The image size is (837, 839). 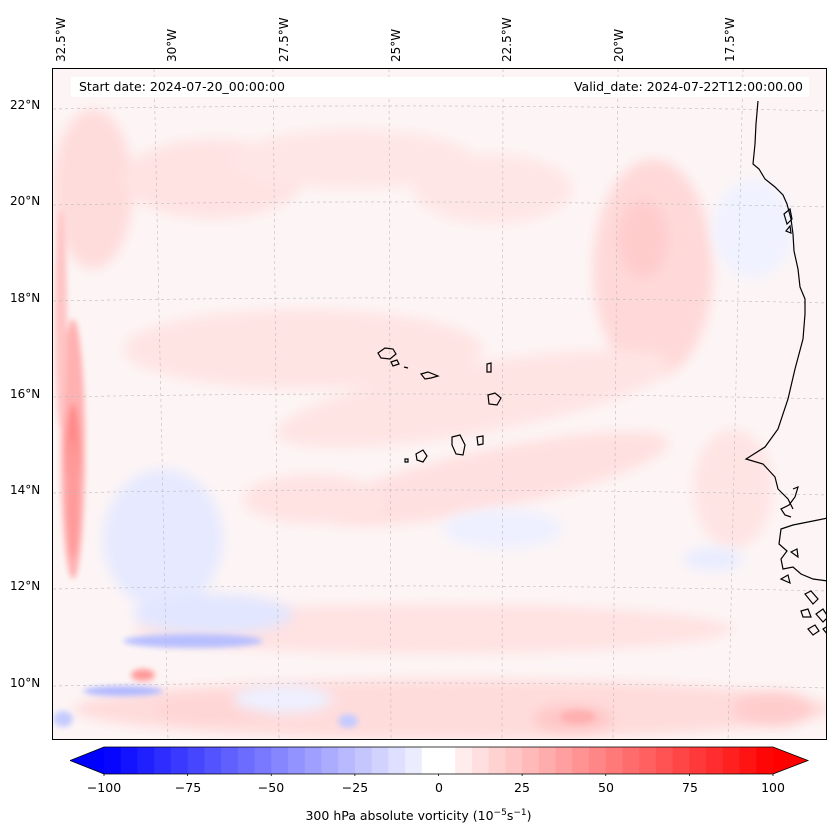 What do you see at coordinates (421, 456) in the screenshot?
I see `island-fogo` at bounding box center [421, 456].